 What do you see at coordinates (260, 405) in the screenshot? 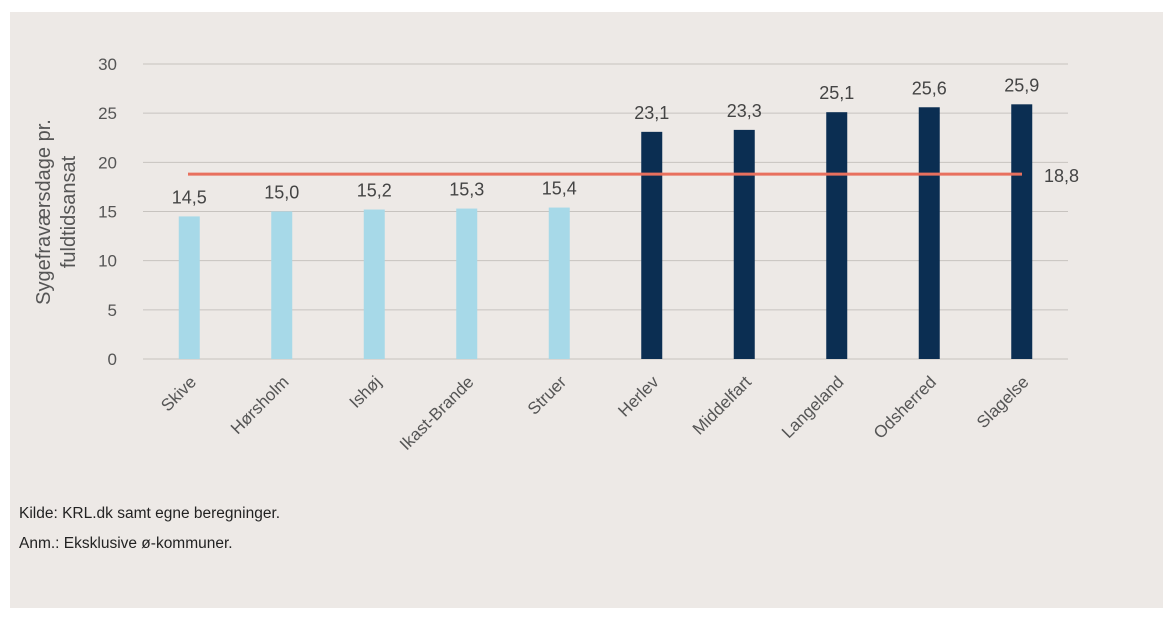
I see `x-category-label: Hørsholm` at bounding box center [260, 405].